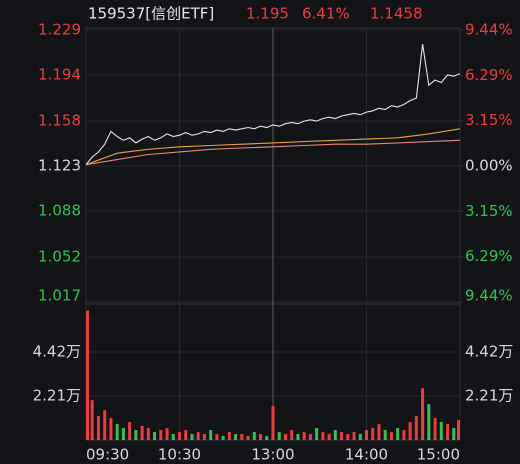  I want to click on y-tick-label: 4.42万, so click(57, 352).